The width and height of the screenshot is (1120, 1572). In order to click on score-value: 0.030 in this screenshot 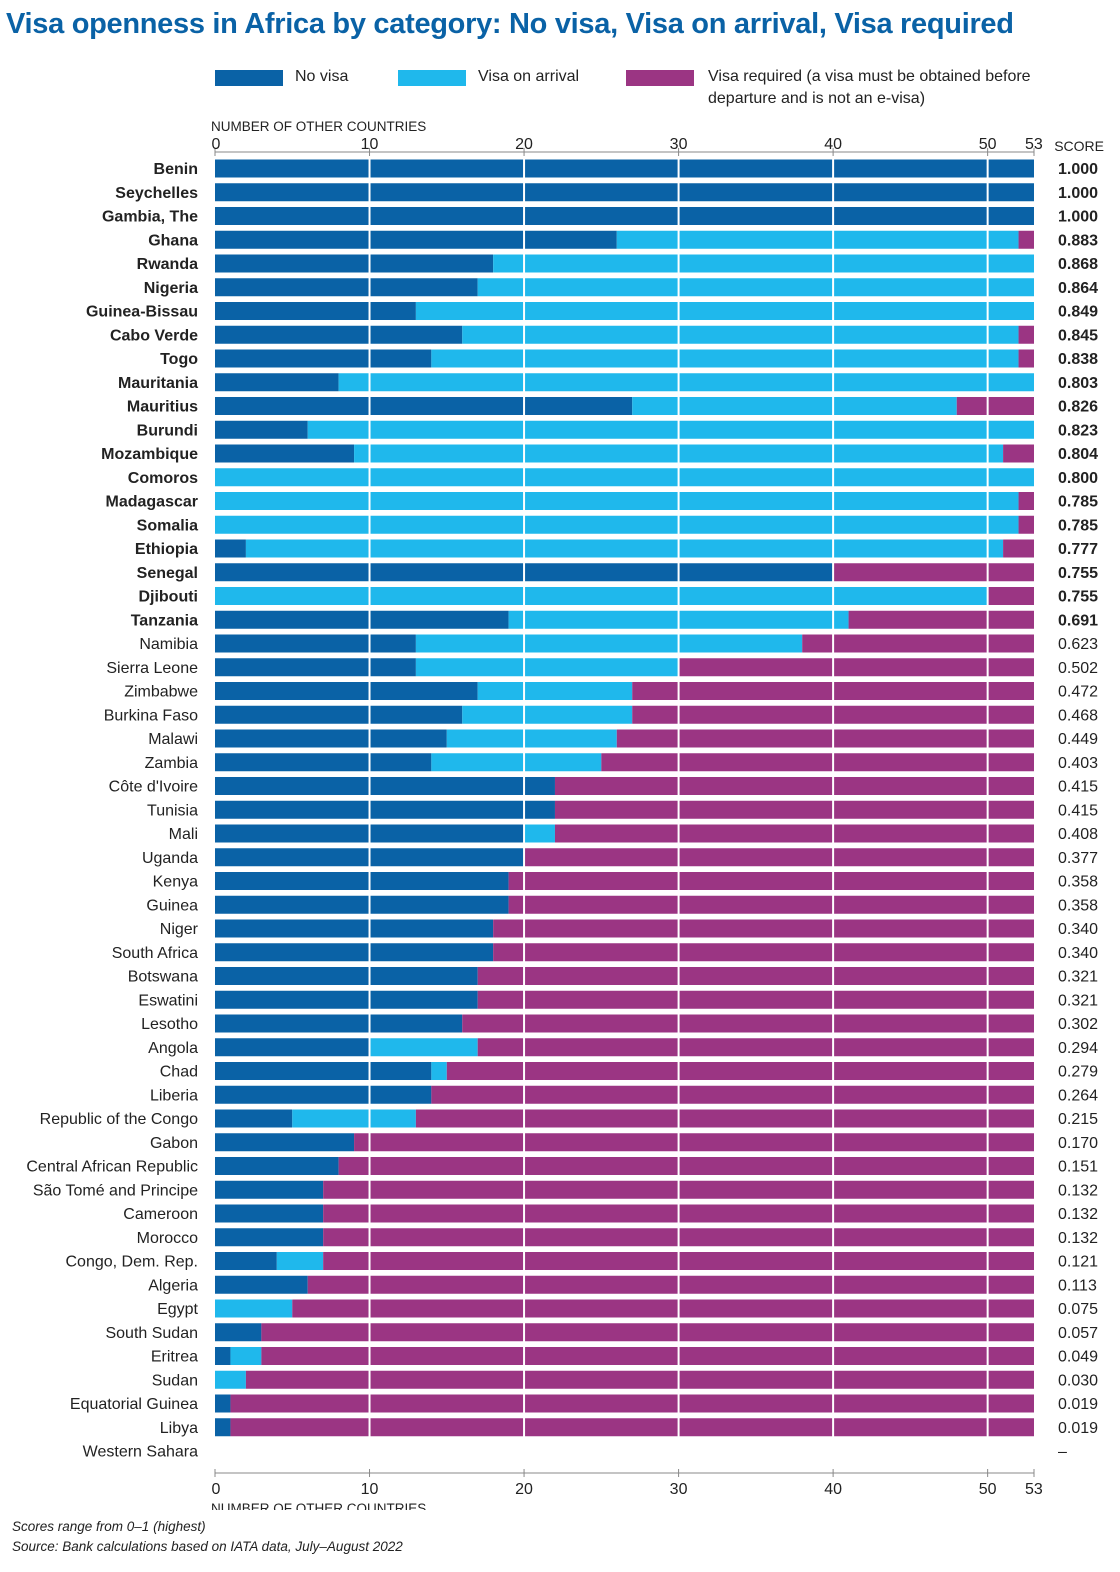, I will do `click(1078, 1380)`.